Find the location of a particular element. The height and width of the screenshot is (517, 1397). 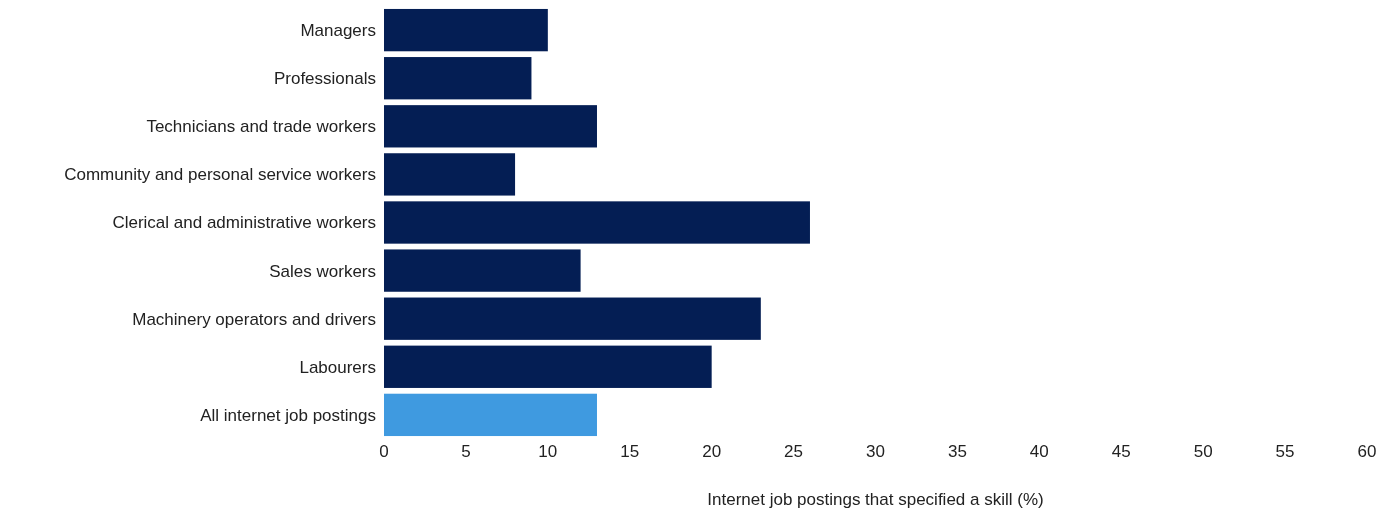

x-tick-label: 30 is located at coordinates (875, 451).